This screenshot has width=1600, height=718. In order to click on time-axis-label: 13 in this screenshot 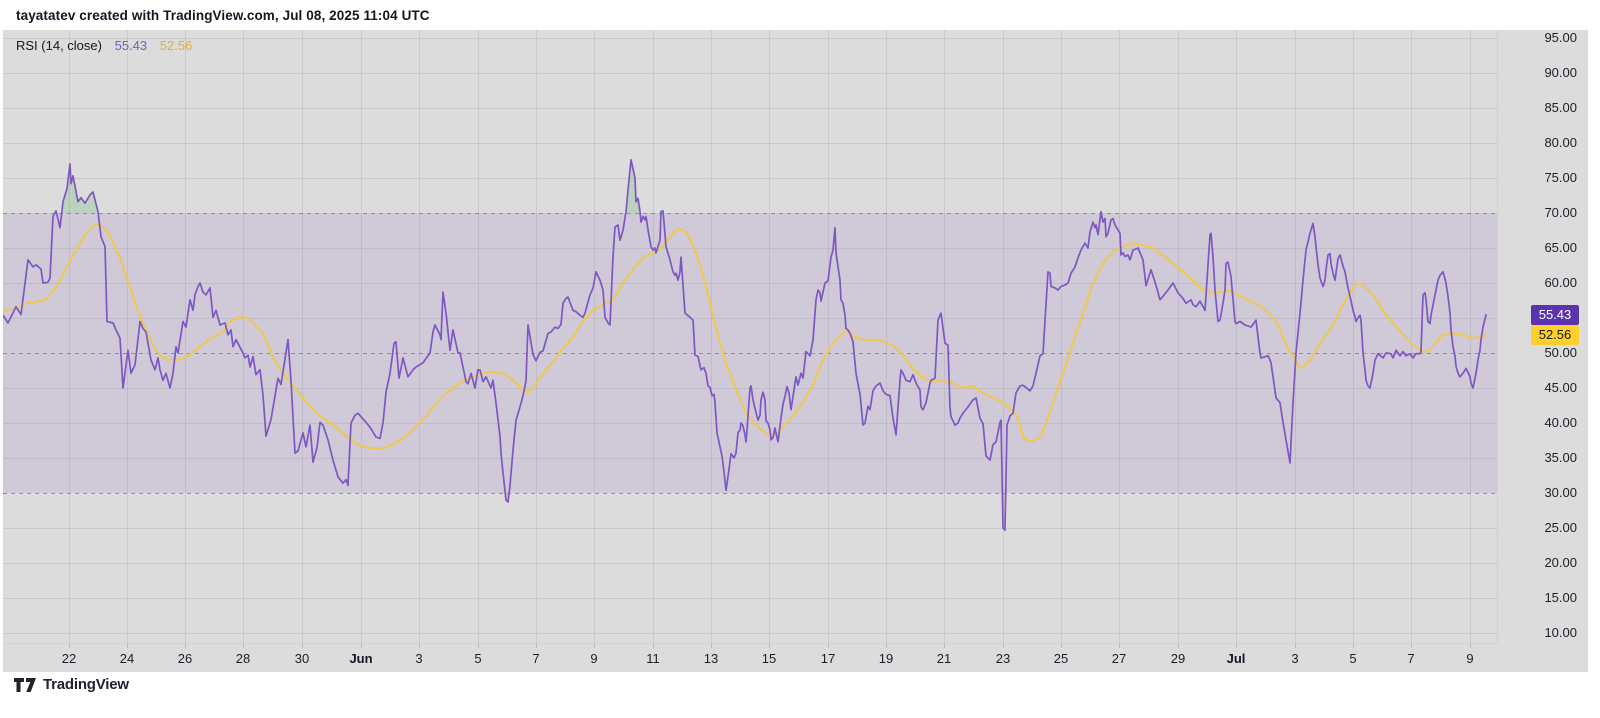, I will do `click(711, 658)`.